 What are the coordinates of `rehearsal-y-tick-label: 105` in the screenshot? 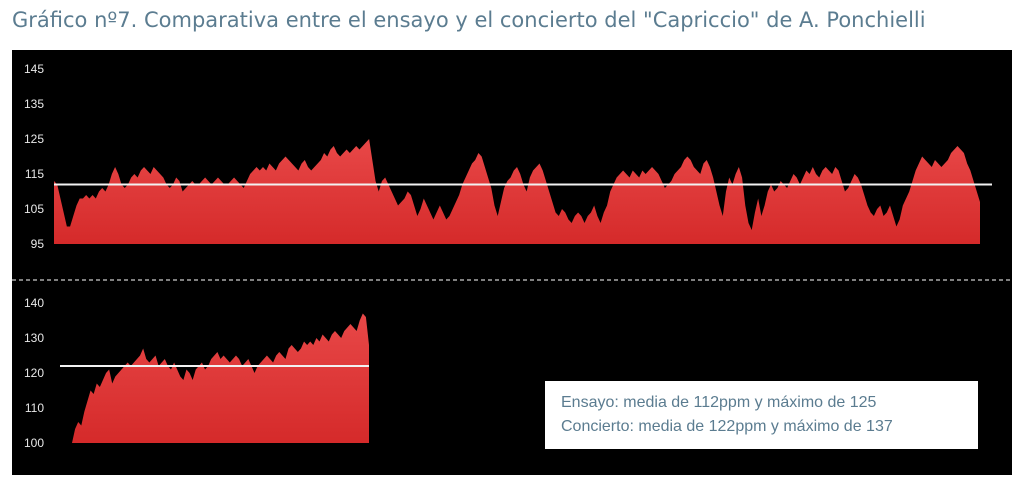 It's located at (34, 209).